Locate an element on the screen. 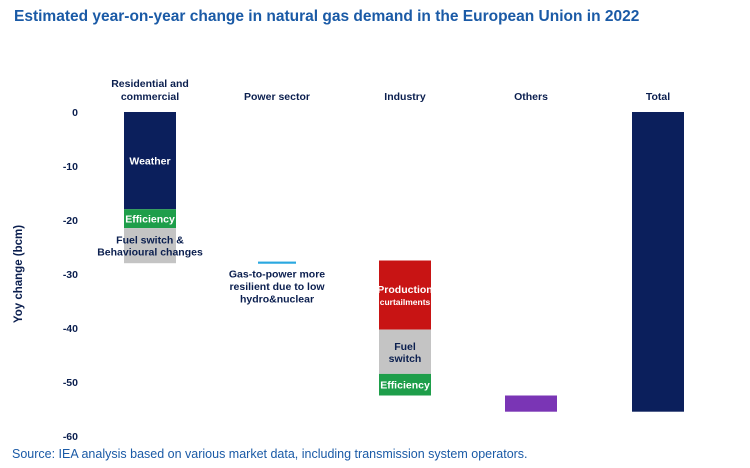  segment-label: Production curtailments is located at coordinates (404, 295).